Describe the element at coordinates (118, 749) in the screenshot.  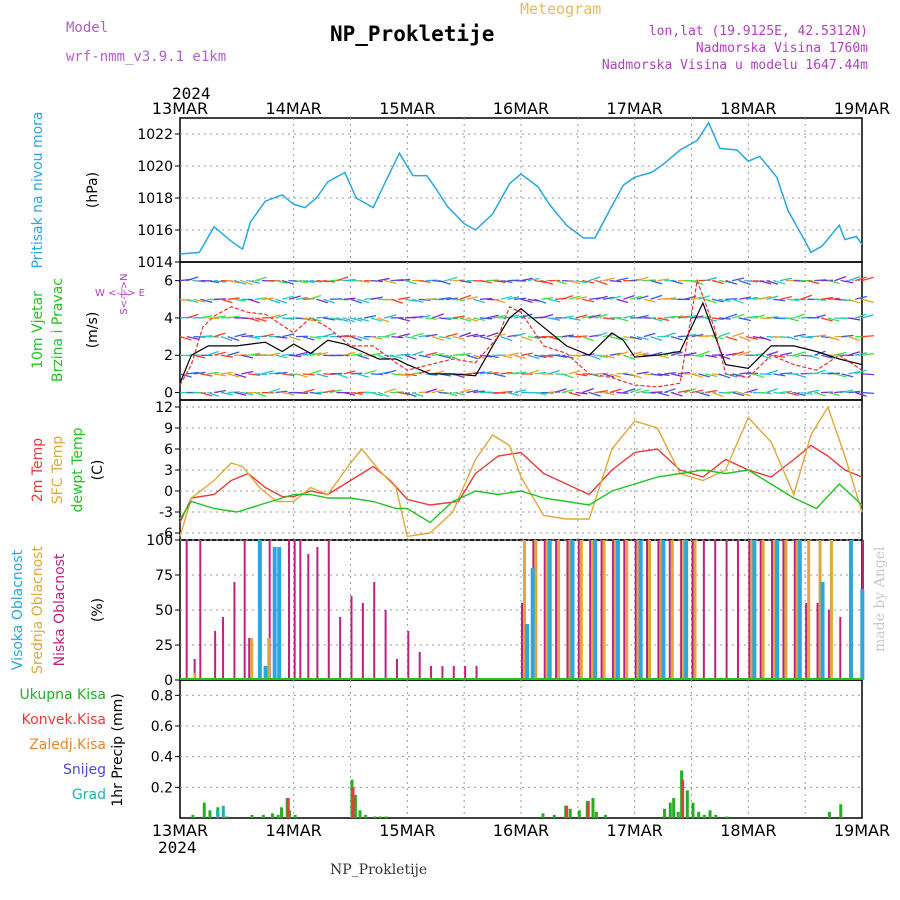
I see `label-precip-unit: 1hr Precip (mm)` at that location.